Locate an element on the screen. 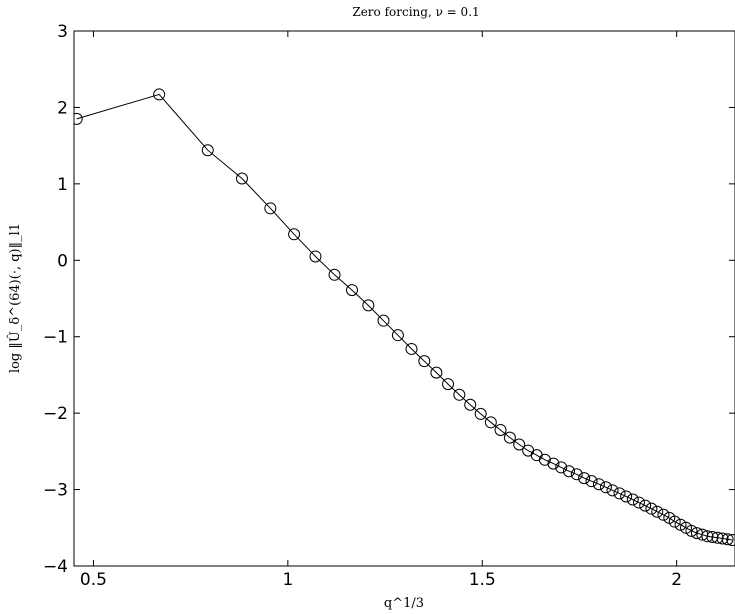 The image size is (735, 614). y-tick-label: −3 is located at coordinates (55, 491).